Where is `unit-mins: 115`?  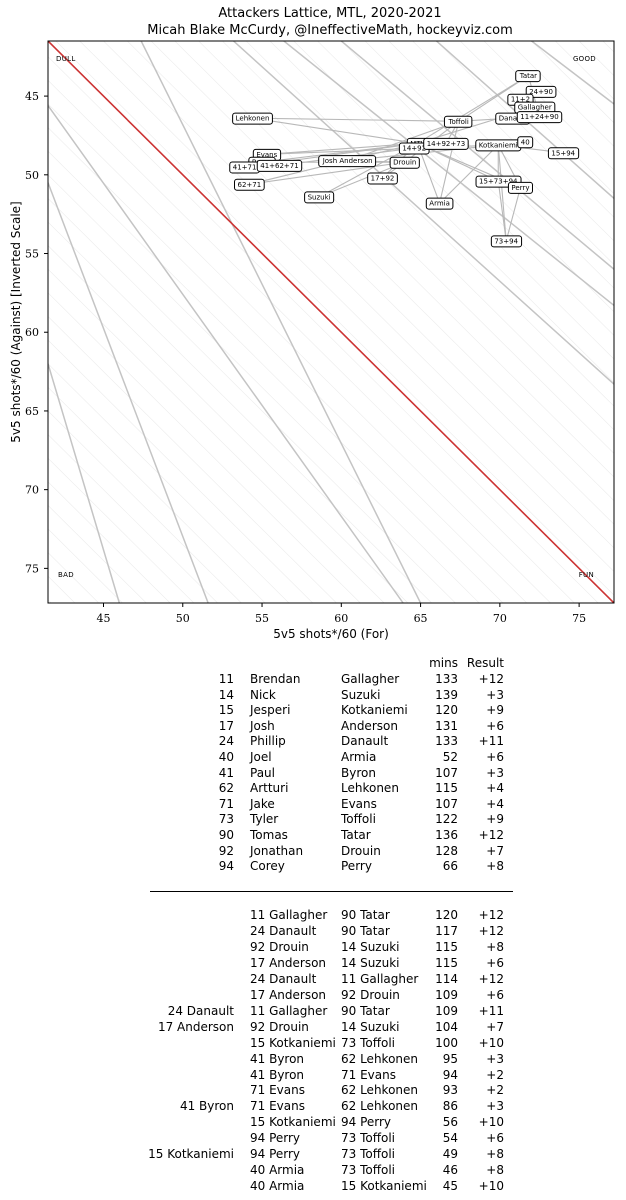
unit-mins: 115 is located at coordinates (446, 962).